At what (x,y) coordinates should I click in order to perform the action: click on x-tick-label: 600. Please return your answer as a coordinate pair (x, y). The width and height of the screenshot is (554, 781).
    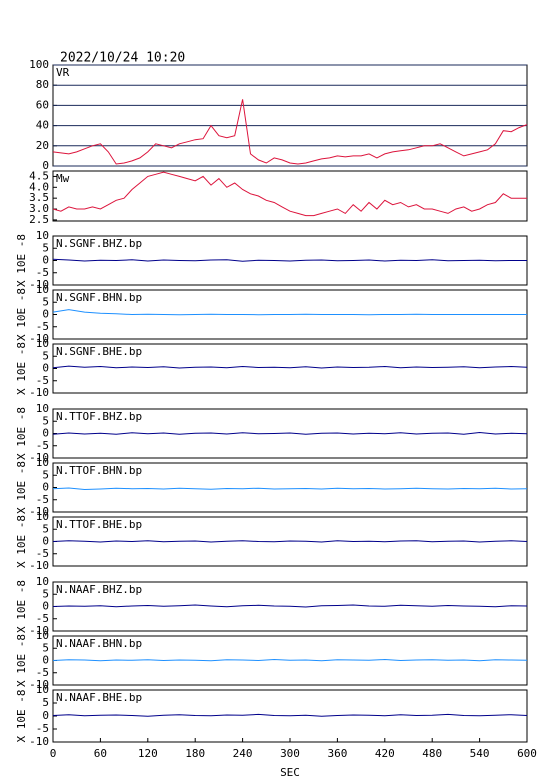
    Looking at the image, I should click on (527, 753).